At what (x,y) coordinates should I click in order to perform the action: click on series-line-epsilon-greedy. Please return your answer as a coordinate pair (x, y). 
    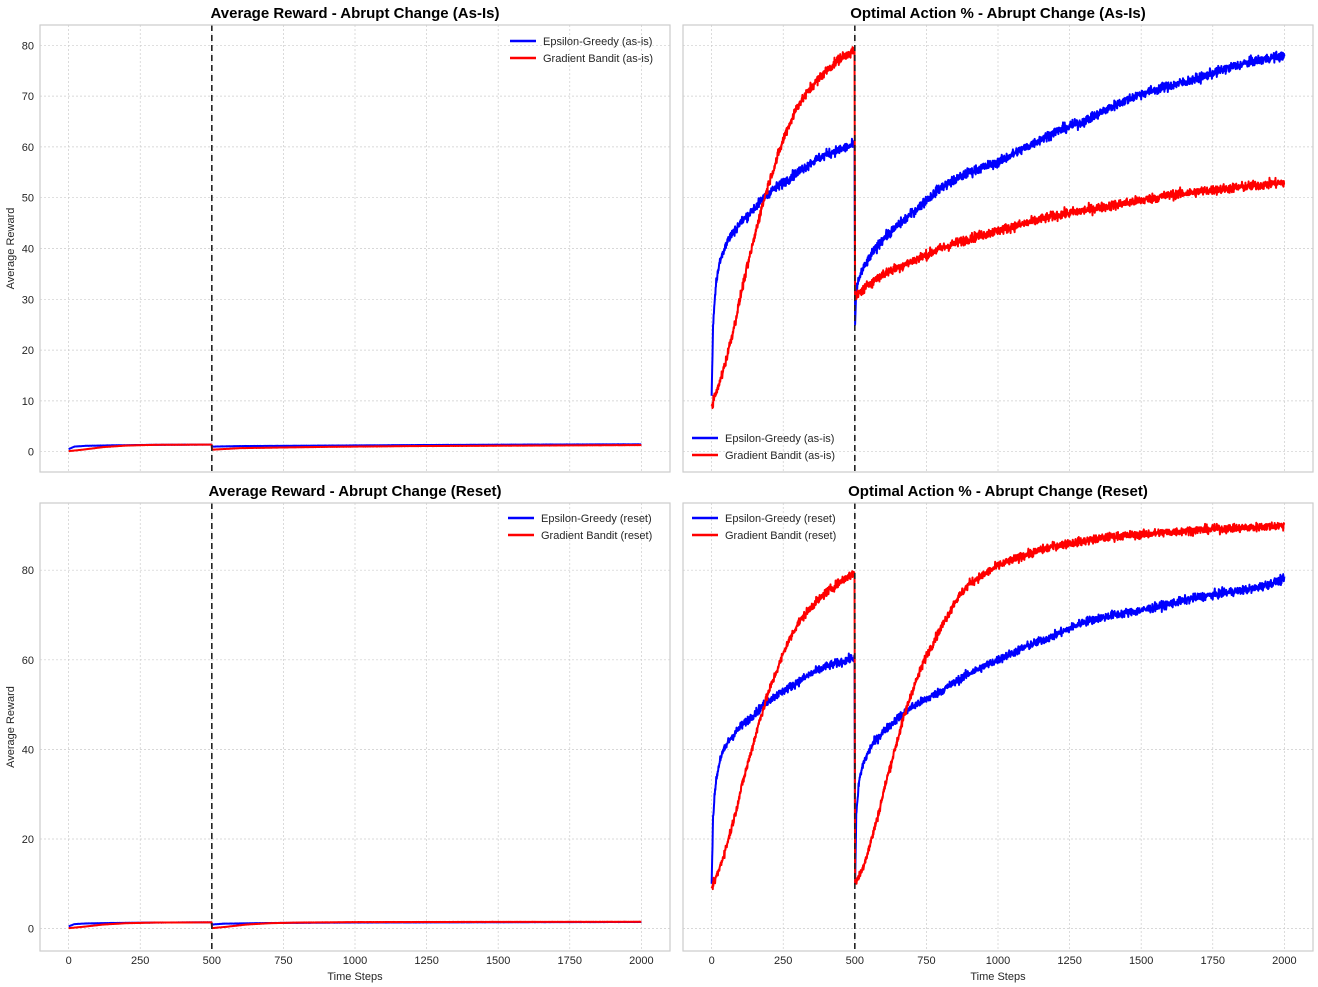
    Looking at the image, I should click on (998, 729).